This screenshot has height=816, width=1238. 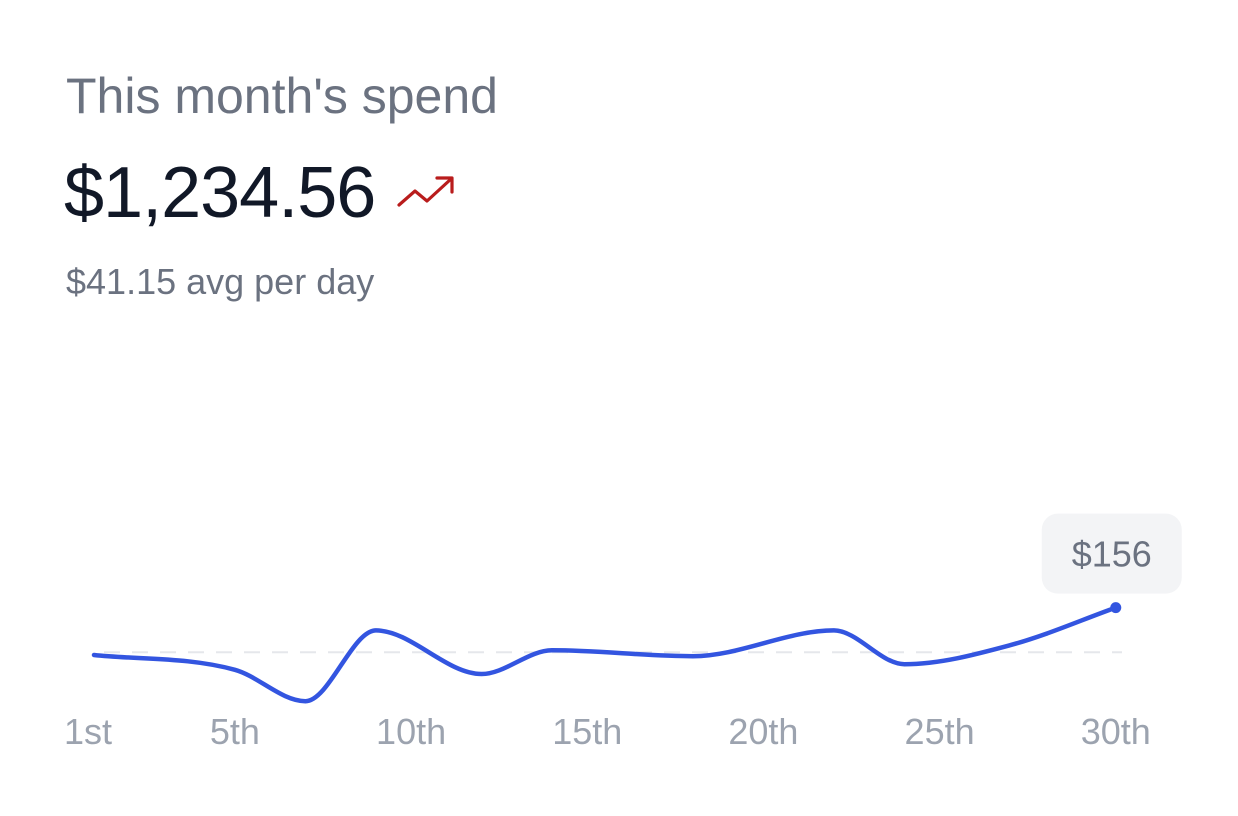 I want to click on x-tick-label: 1st, so click(x=88, y=731).